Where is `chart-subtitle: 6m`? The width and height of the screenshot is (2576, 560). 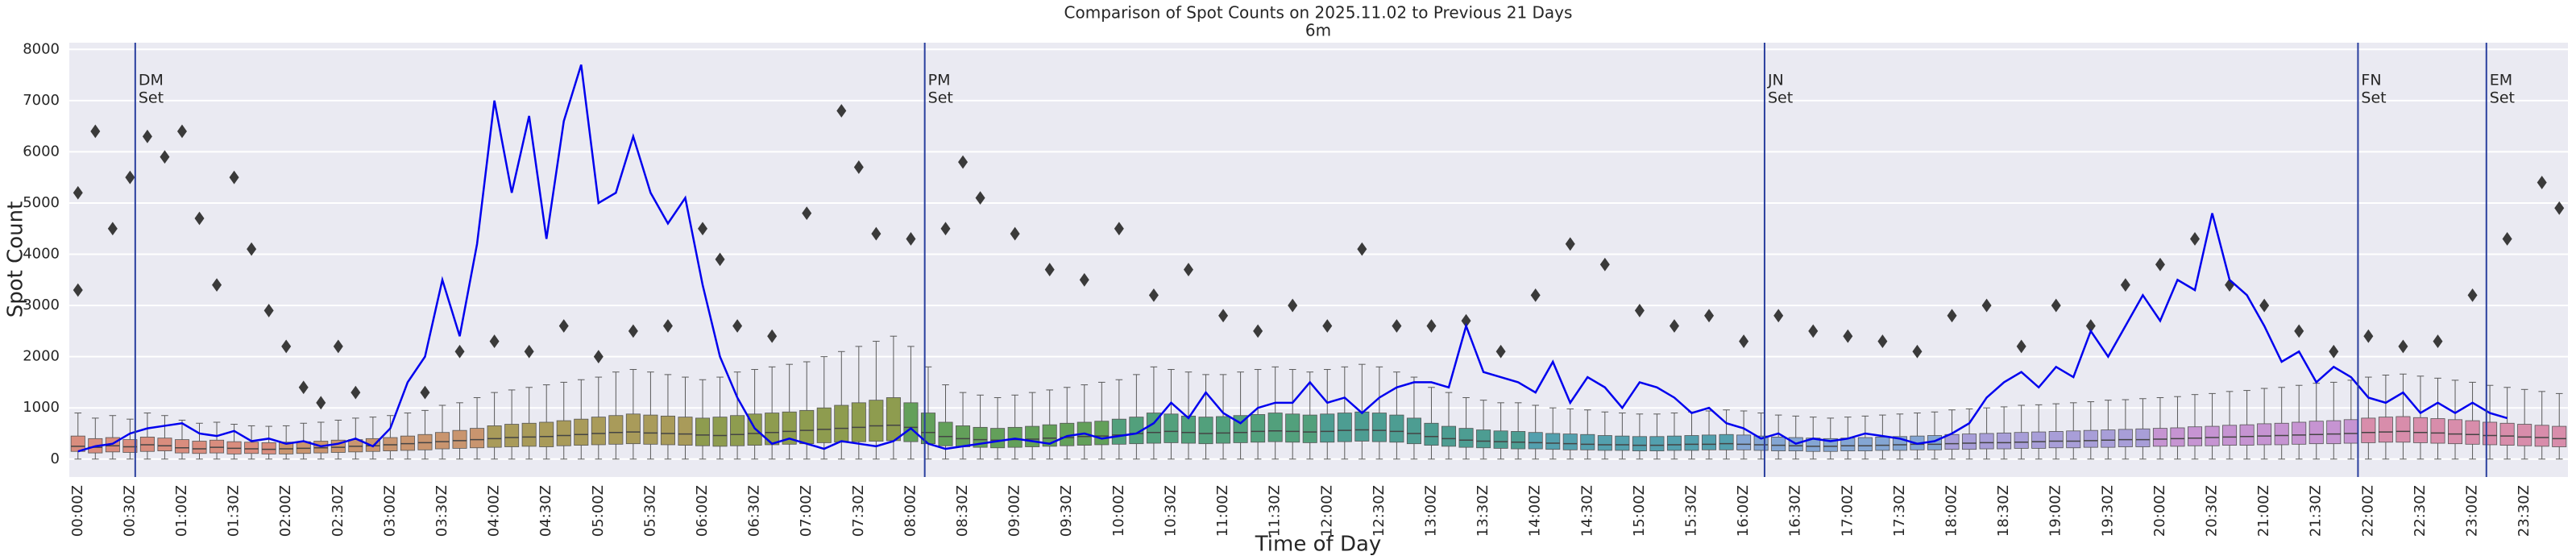
chart-subtitle: 6m is located at coordinates (1318, 30).